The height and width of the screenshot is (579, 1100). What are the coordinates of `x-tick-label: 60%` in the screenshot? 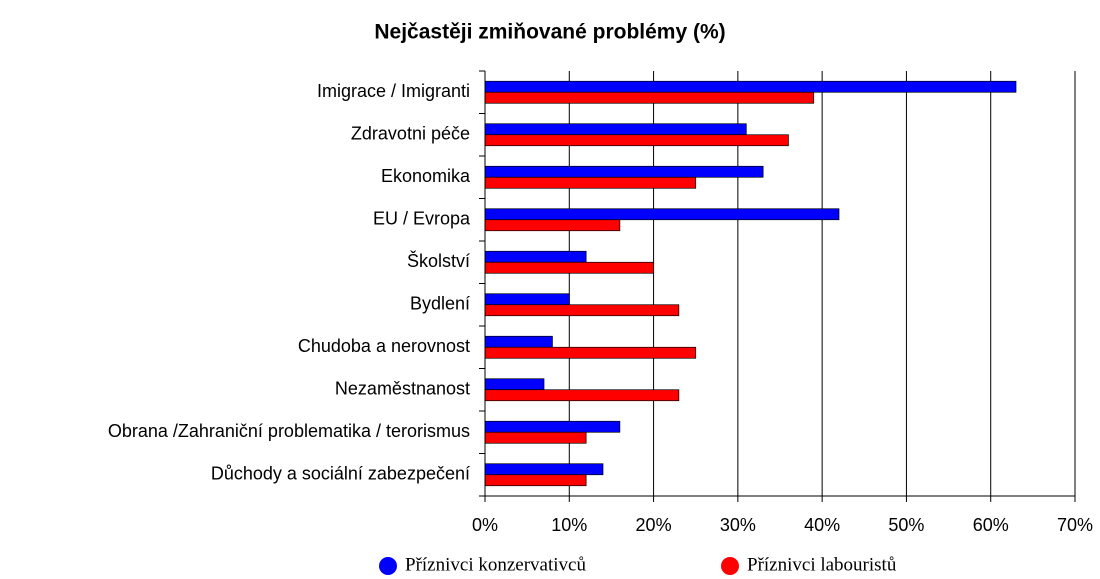 It's located at (991, 525).